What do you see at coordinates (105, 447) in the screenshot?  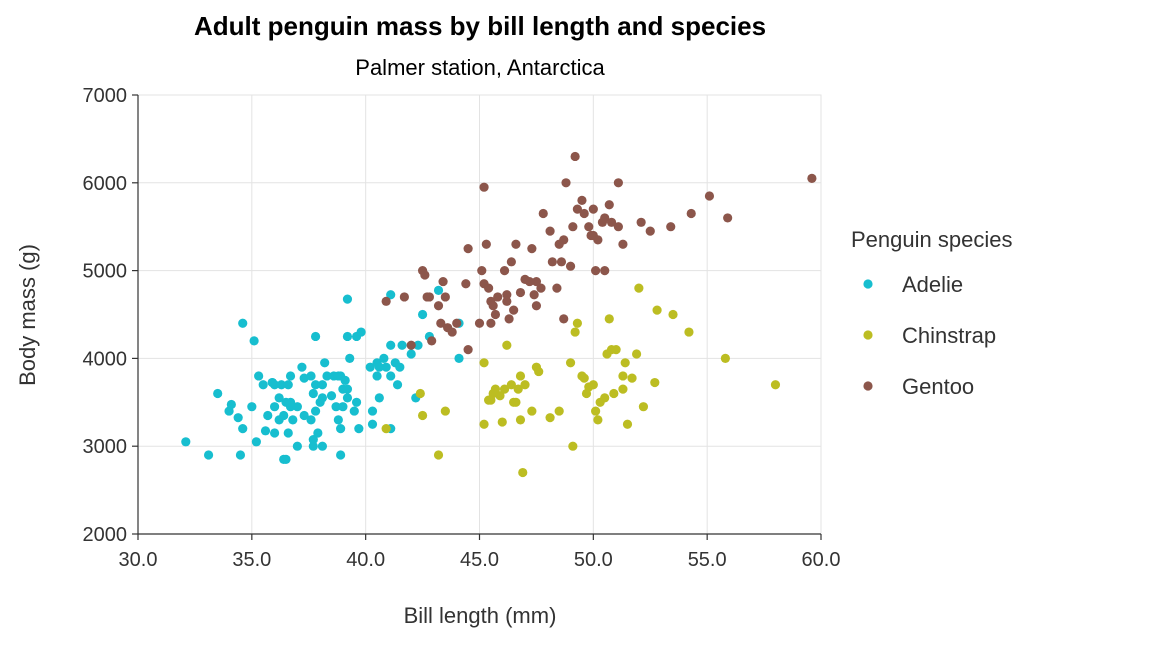 I see `y-tick-label: 3000` at bounding box center [105, 447].